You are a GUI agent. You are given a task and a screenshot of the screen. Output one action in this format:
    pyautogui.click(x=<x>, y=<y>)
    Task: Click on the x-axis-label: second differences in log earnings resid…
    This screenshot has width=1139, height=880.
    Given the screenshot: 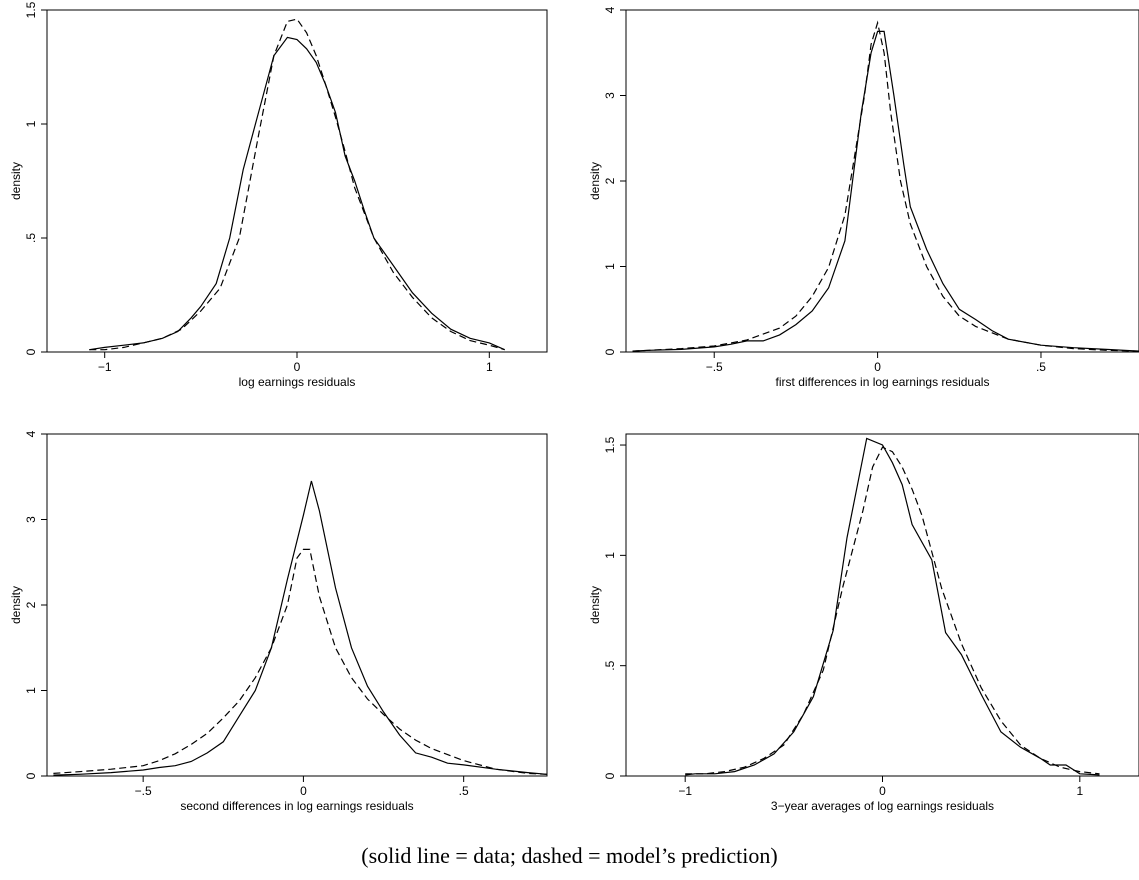 What is the action you would take?
    pyautogui.click(x=296, y=806)
    